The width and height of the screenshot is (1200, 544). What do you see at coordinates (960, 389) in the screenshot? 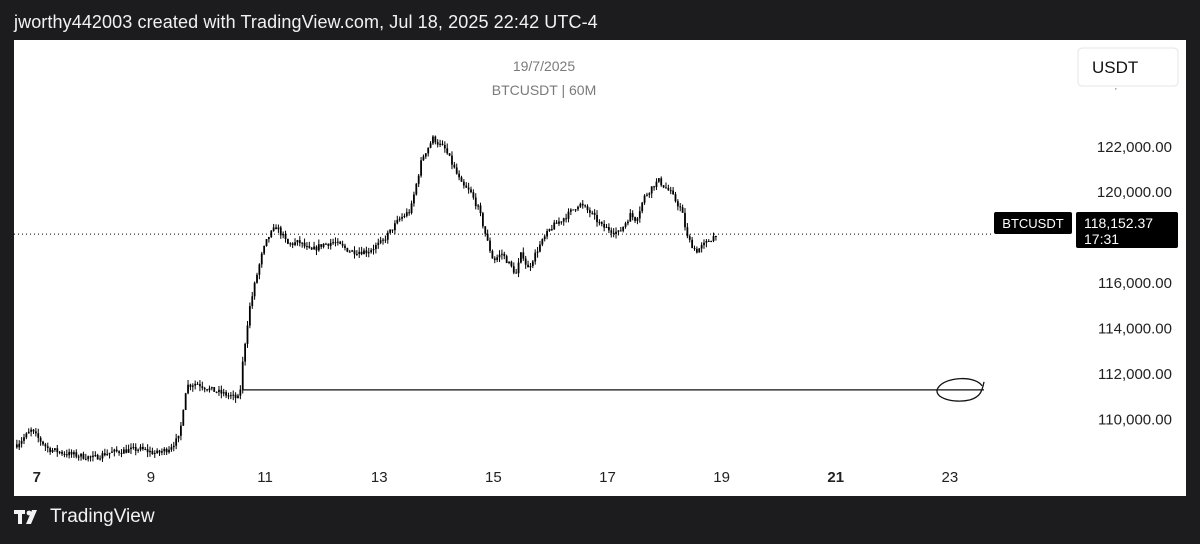
I see `circle-annotation` at bounding box center [960, 389].